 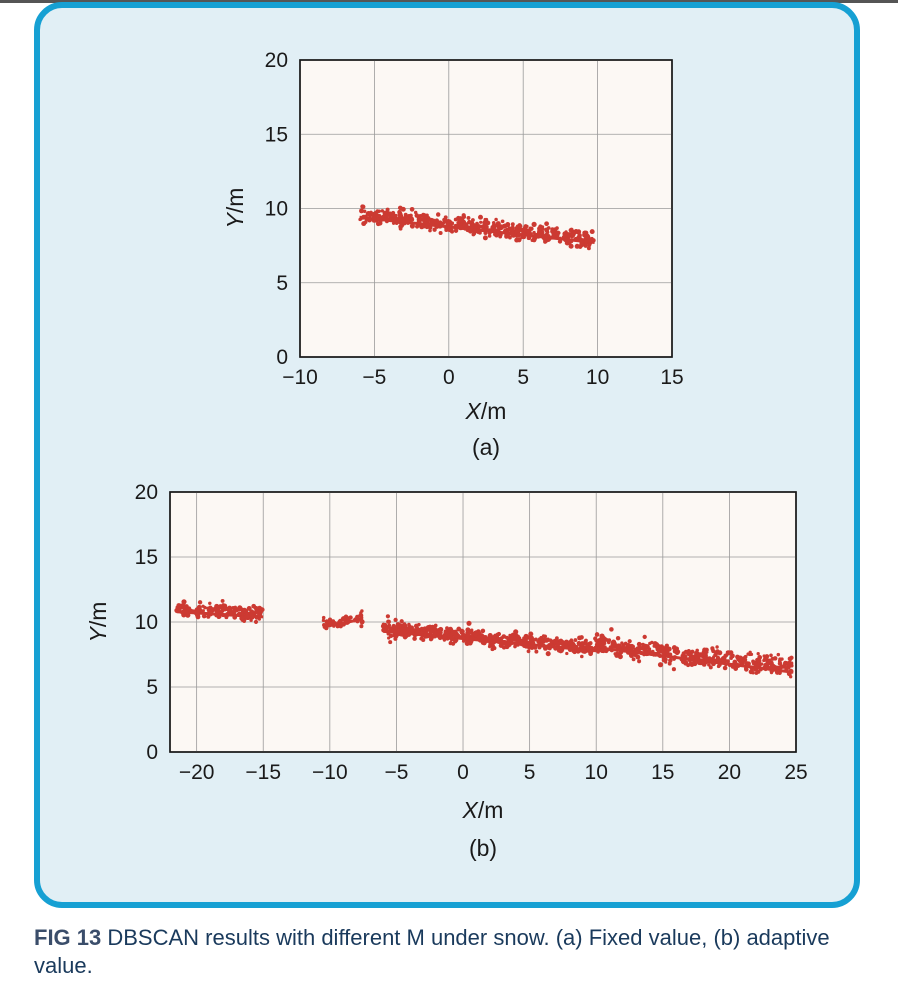 I want to click on x-tick-label: −10, so click(x=330, y=772).